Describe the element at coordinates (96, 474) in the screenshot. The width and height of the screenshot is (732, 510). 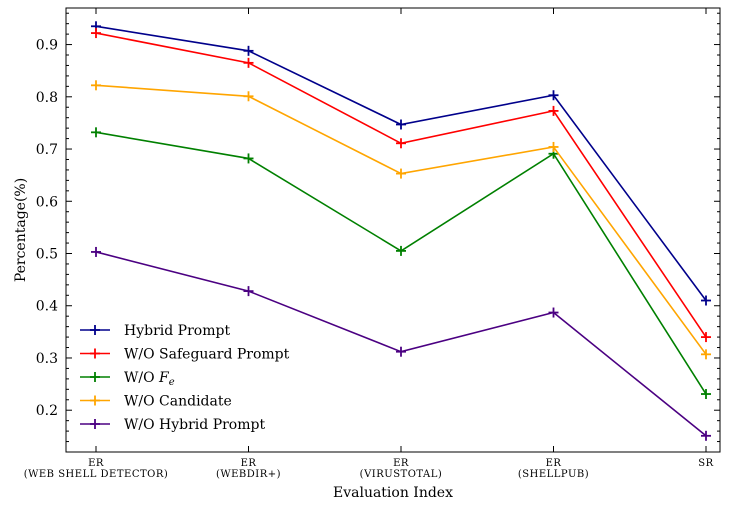
I see `x-tick-sublabel: (WEB SHELL DETECTOR)` at that location.